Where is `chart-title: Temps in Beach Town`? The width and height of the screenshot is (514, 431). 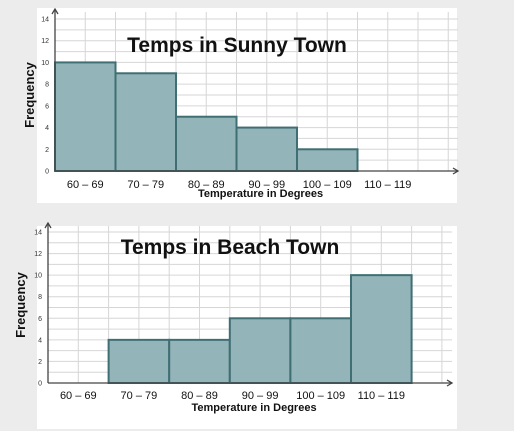 chart-title: Temps in Beach Town is located at coordinates (230, 247).